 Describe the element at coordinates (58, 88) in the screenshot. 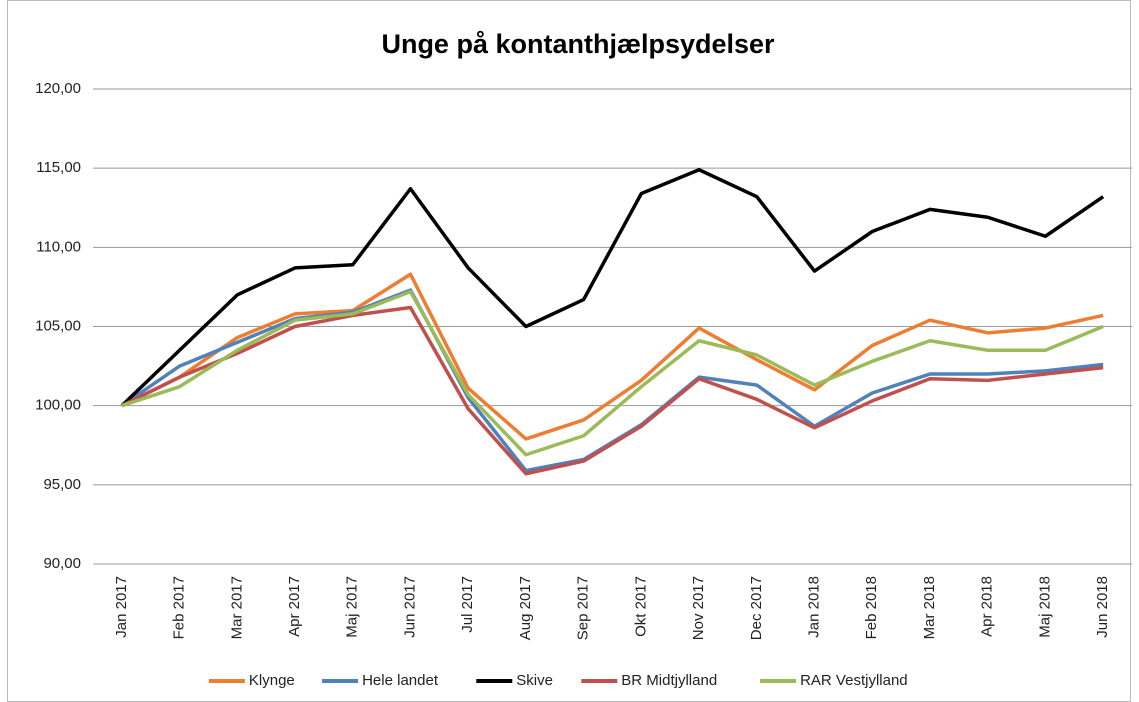

I see `y-tick-label: 120,00` at that location.